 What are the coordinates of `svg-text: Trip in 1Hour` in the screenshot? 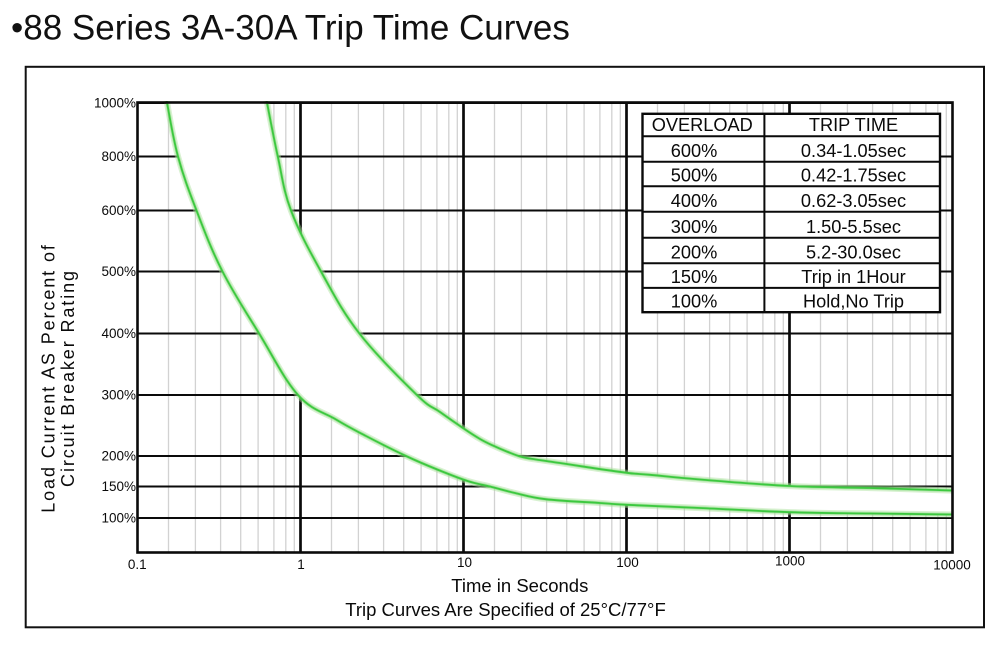 It's located at (853, 277).